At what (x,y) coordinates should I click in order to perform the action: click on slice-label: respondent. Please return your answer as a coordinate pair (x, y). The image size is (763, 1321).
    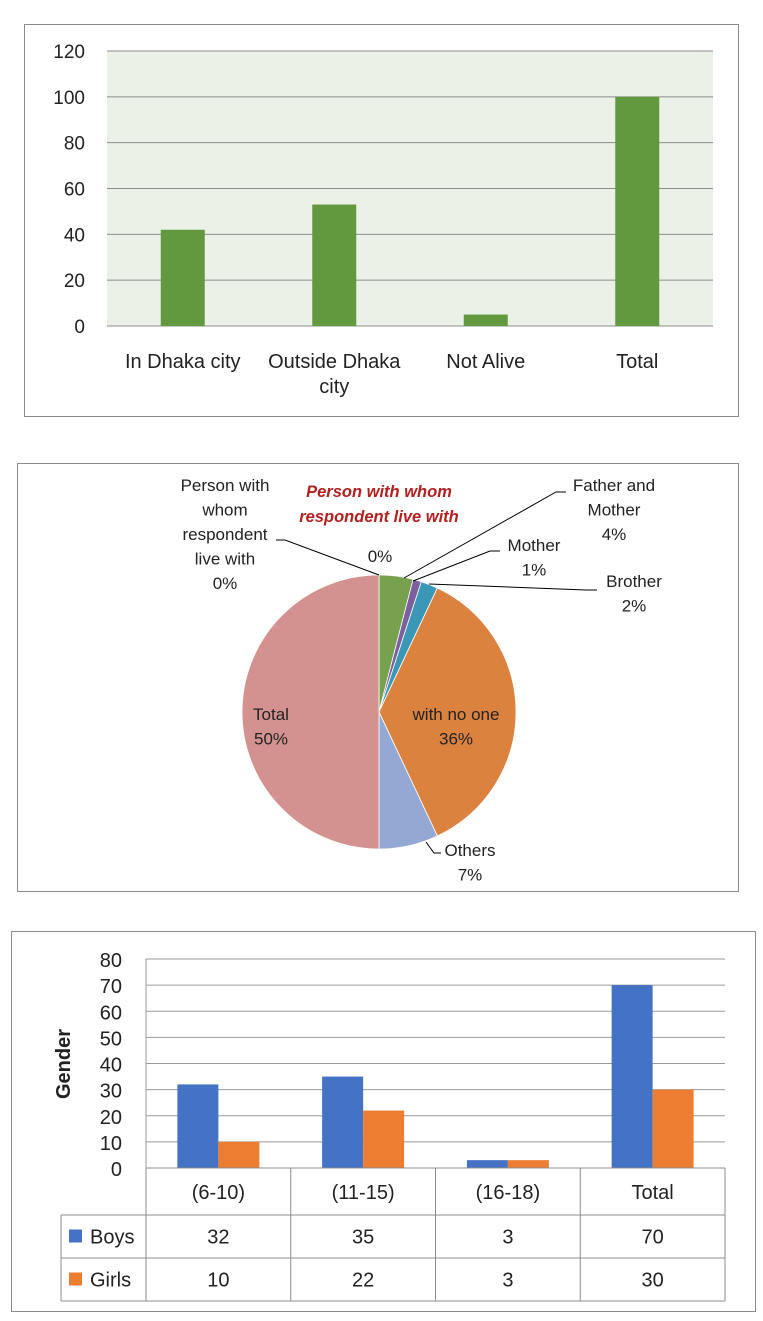
    Looking at the image, I should click on (224, 534).